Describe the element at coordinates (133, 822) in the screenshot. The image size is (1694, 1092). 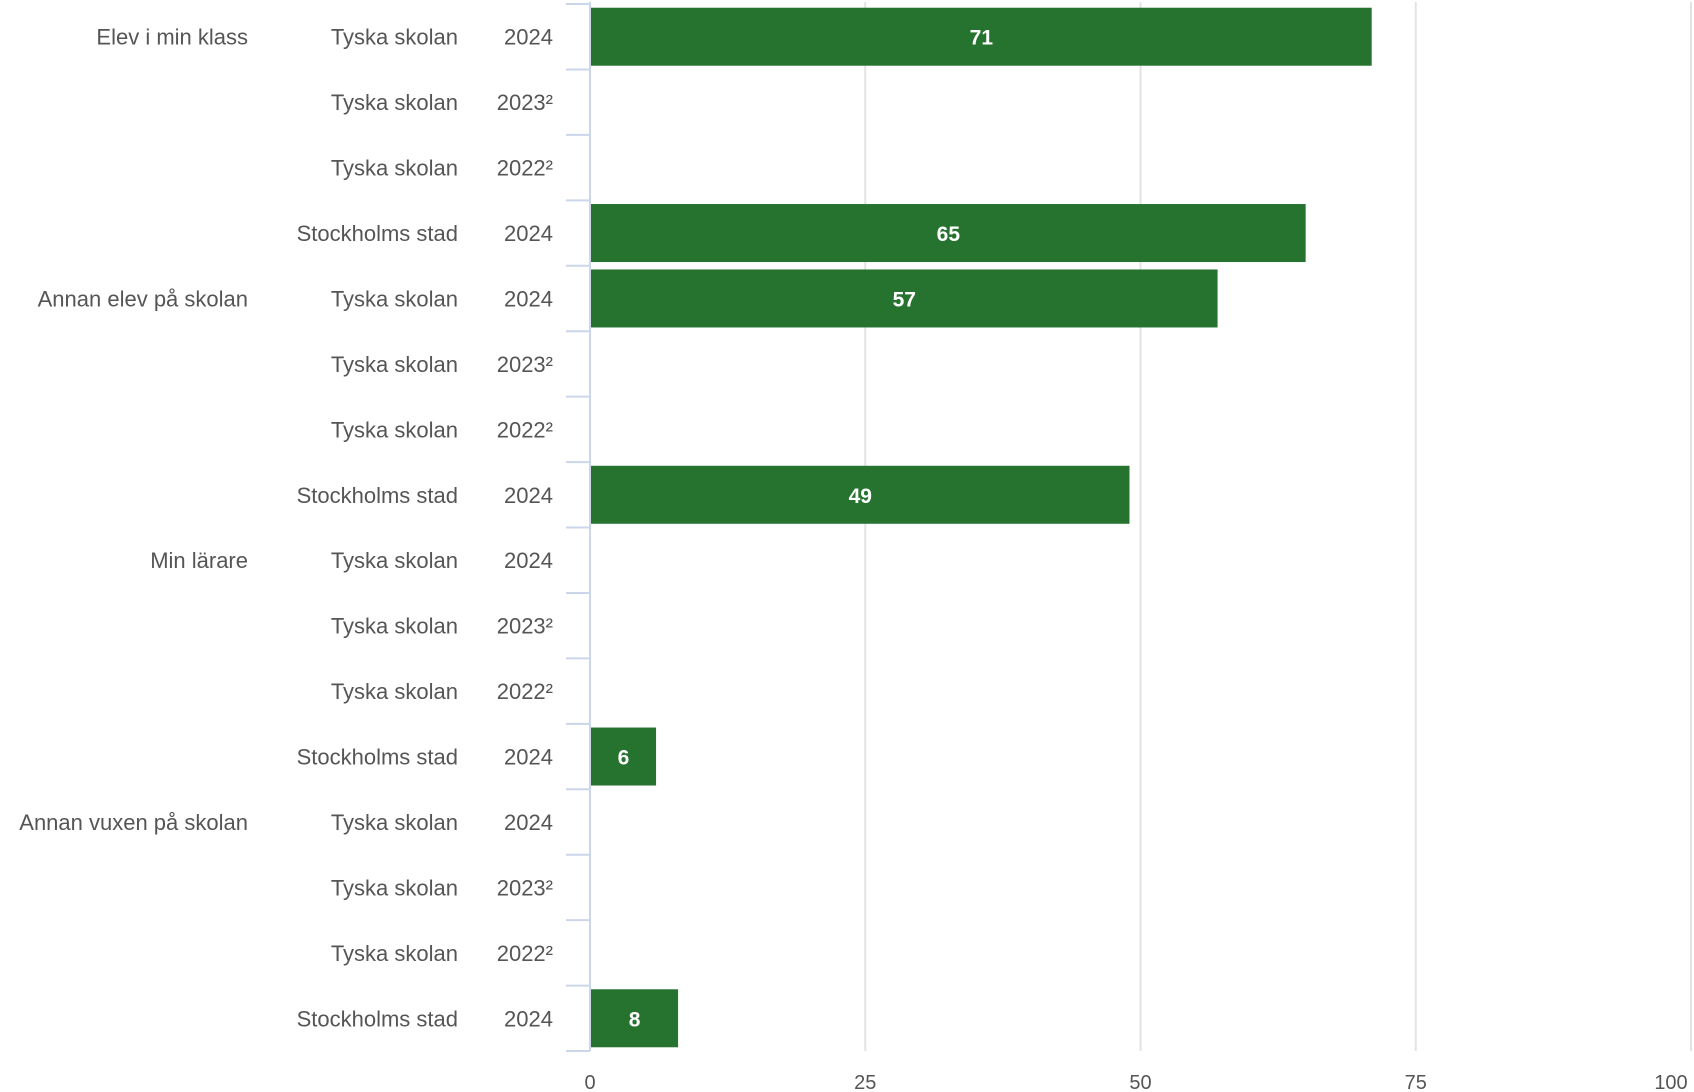
I see `category-label: Annan vuxen på skolan` at that location.